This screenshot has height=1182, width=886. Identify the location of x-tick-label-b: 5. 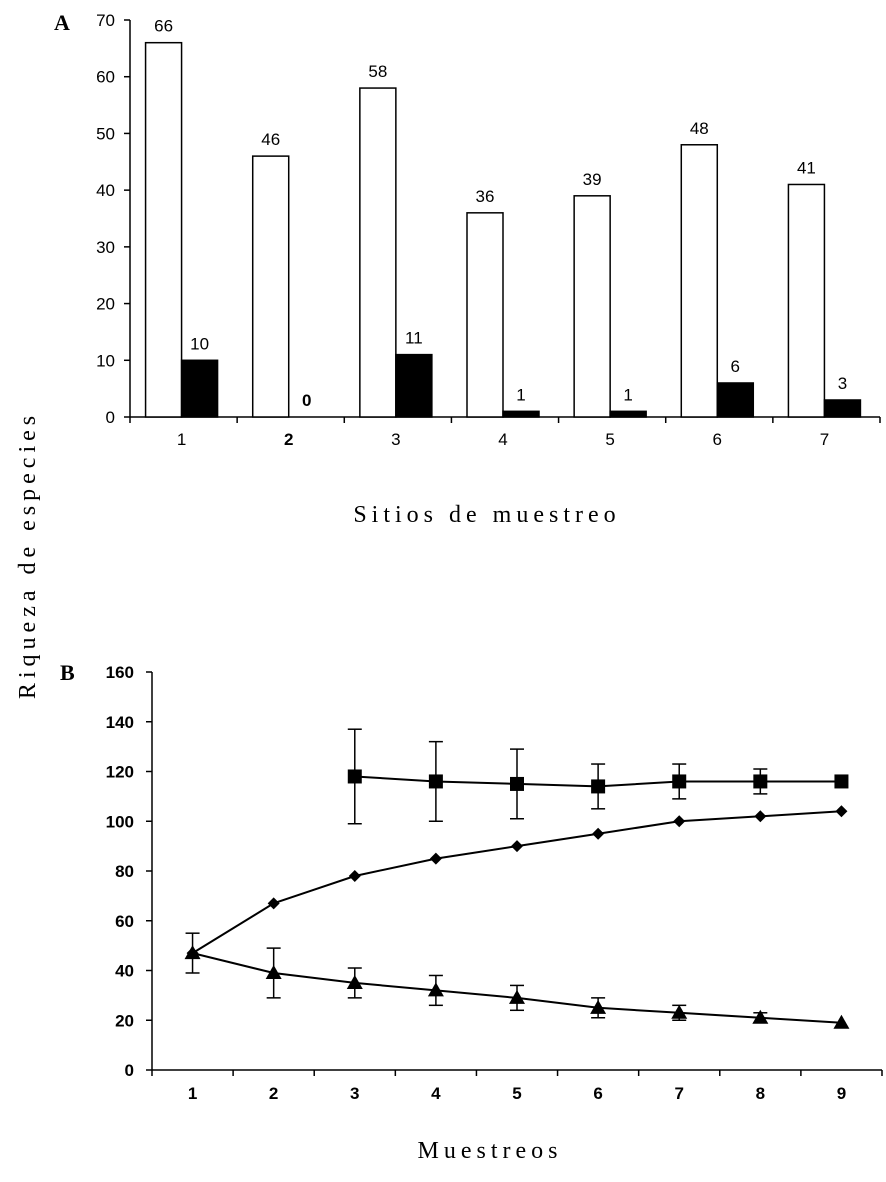
(516, 1093).